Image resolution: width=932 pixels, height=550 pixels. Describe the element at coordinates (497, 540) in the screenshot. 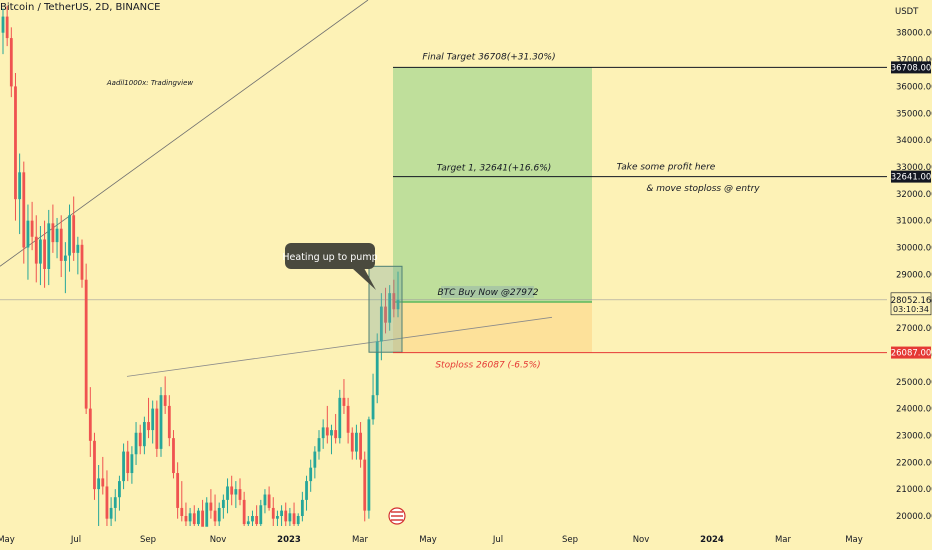

I see `x-tick-label: Jul` at that location.